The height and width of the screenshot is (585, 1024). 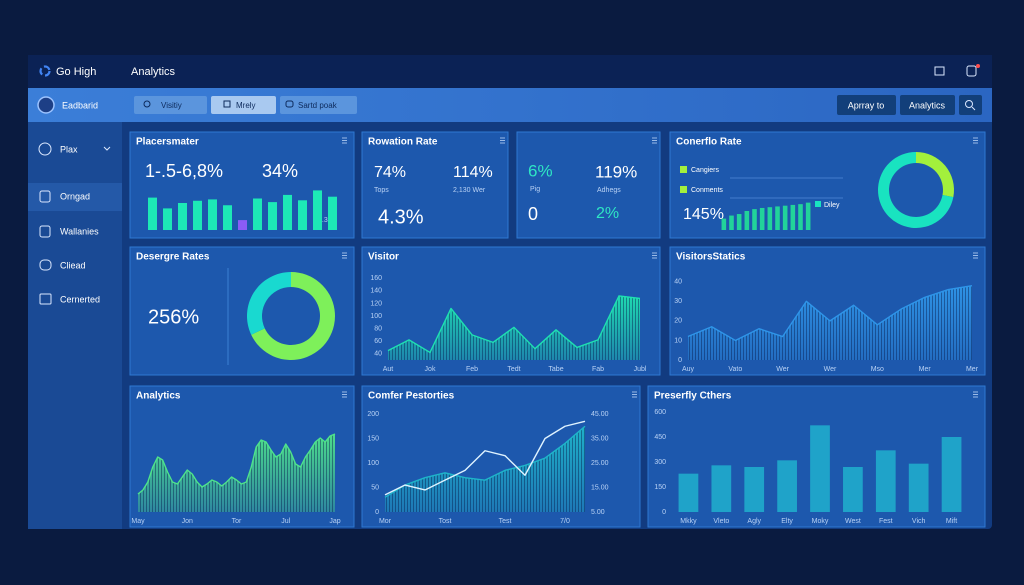 I want to click on workspace-name: Eadbarid, so click(x=80, y=105).